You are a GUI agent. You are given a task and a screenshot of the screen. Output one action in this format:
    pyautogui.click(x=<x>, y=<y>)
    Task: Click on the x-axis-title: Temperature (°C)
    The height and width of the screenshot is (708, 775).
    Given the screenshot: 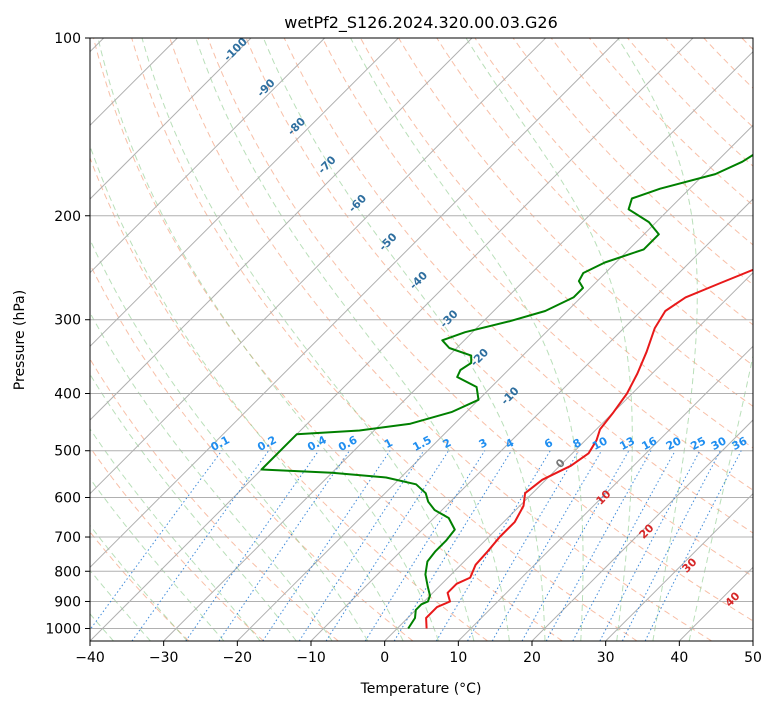 What is the action you would take?
    pyautogui.click(x=421, y=689)
    